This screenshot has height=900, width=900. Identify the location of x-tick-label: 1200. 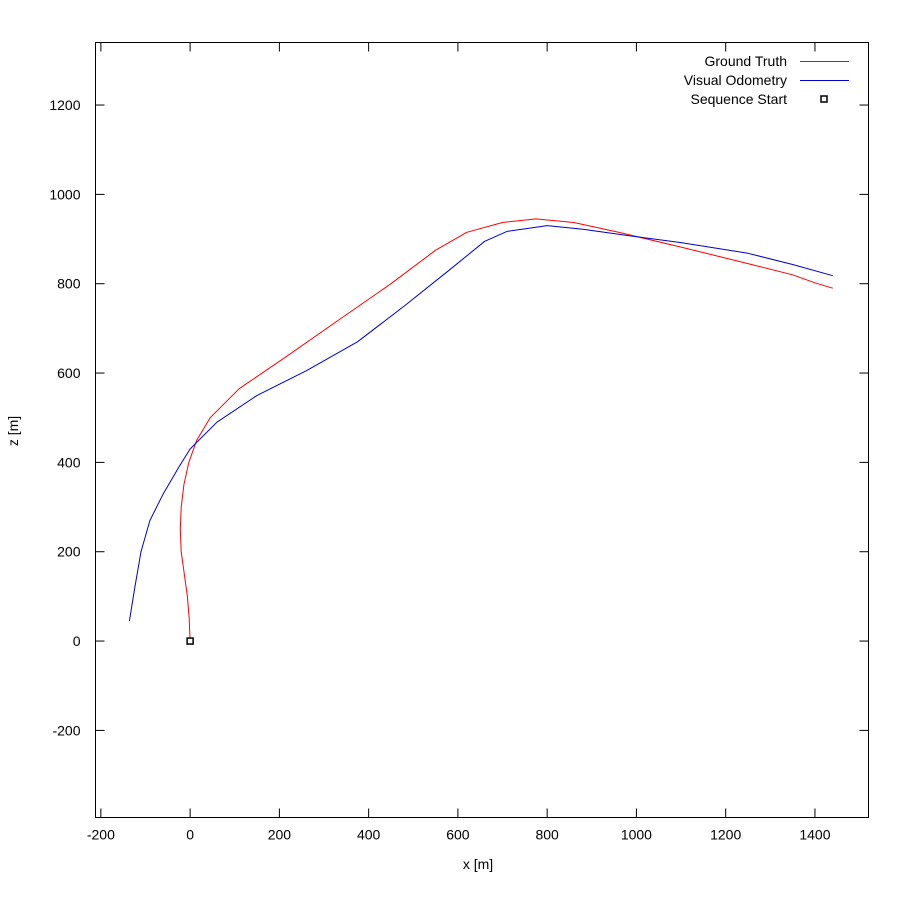
(725, 835).